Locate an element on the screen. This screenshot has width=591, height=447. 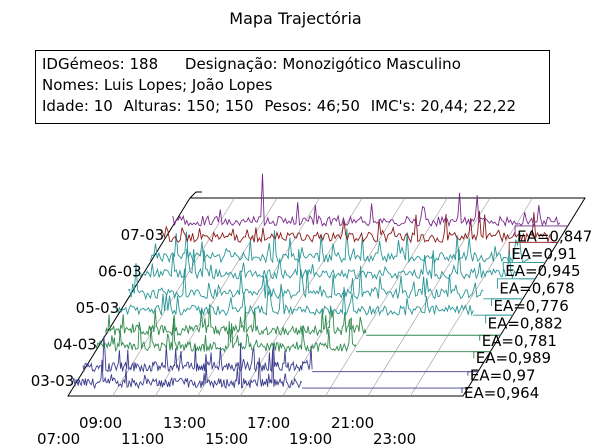
time-tick-front-2300: 23:00 is located at coordinates (394, 438).